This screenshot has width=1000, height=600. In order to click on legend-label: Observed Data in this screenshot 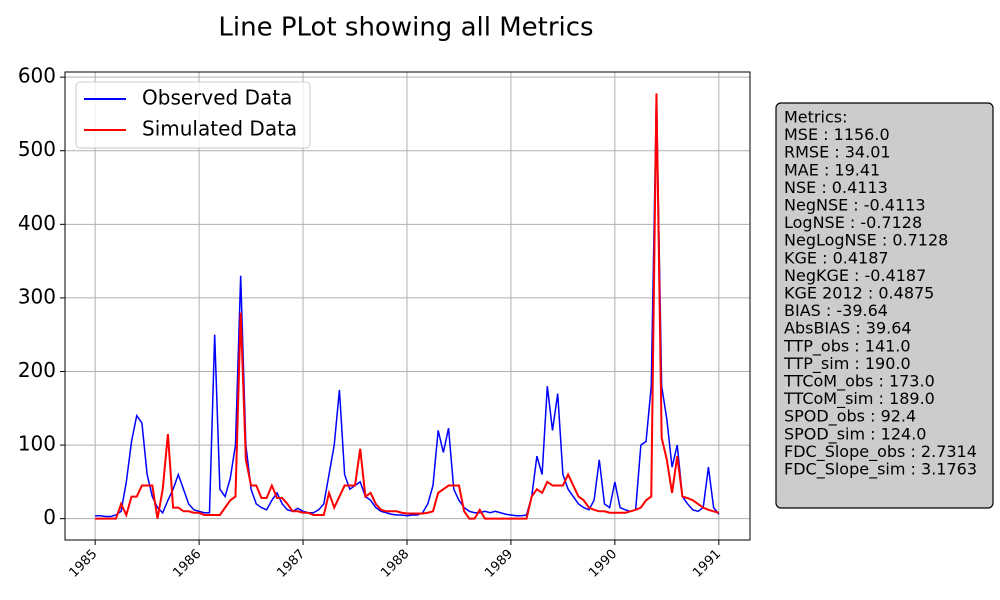, I will do `click(217, 98)`.